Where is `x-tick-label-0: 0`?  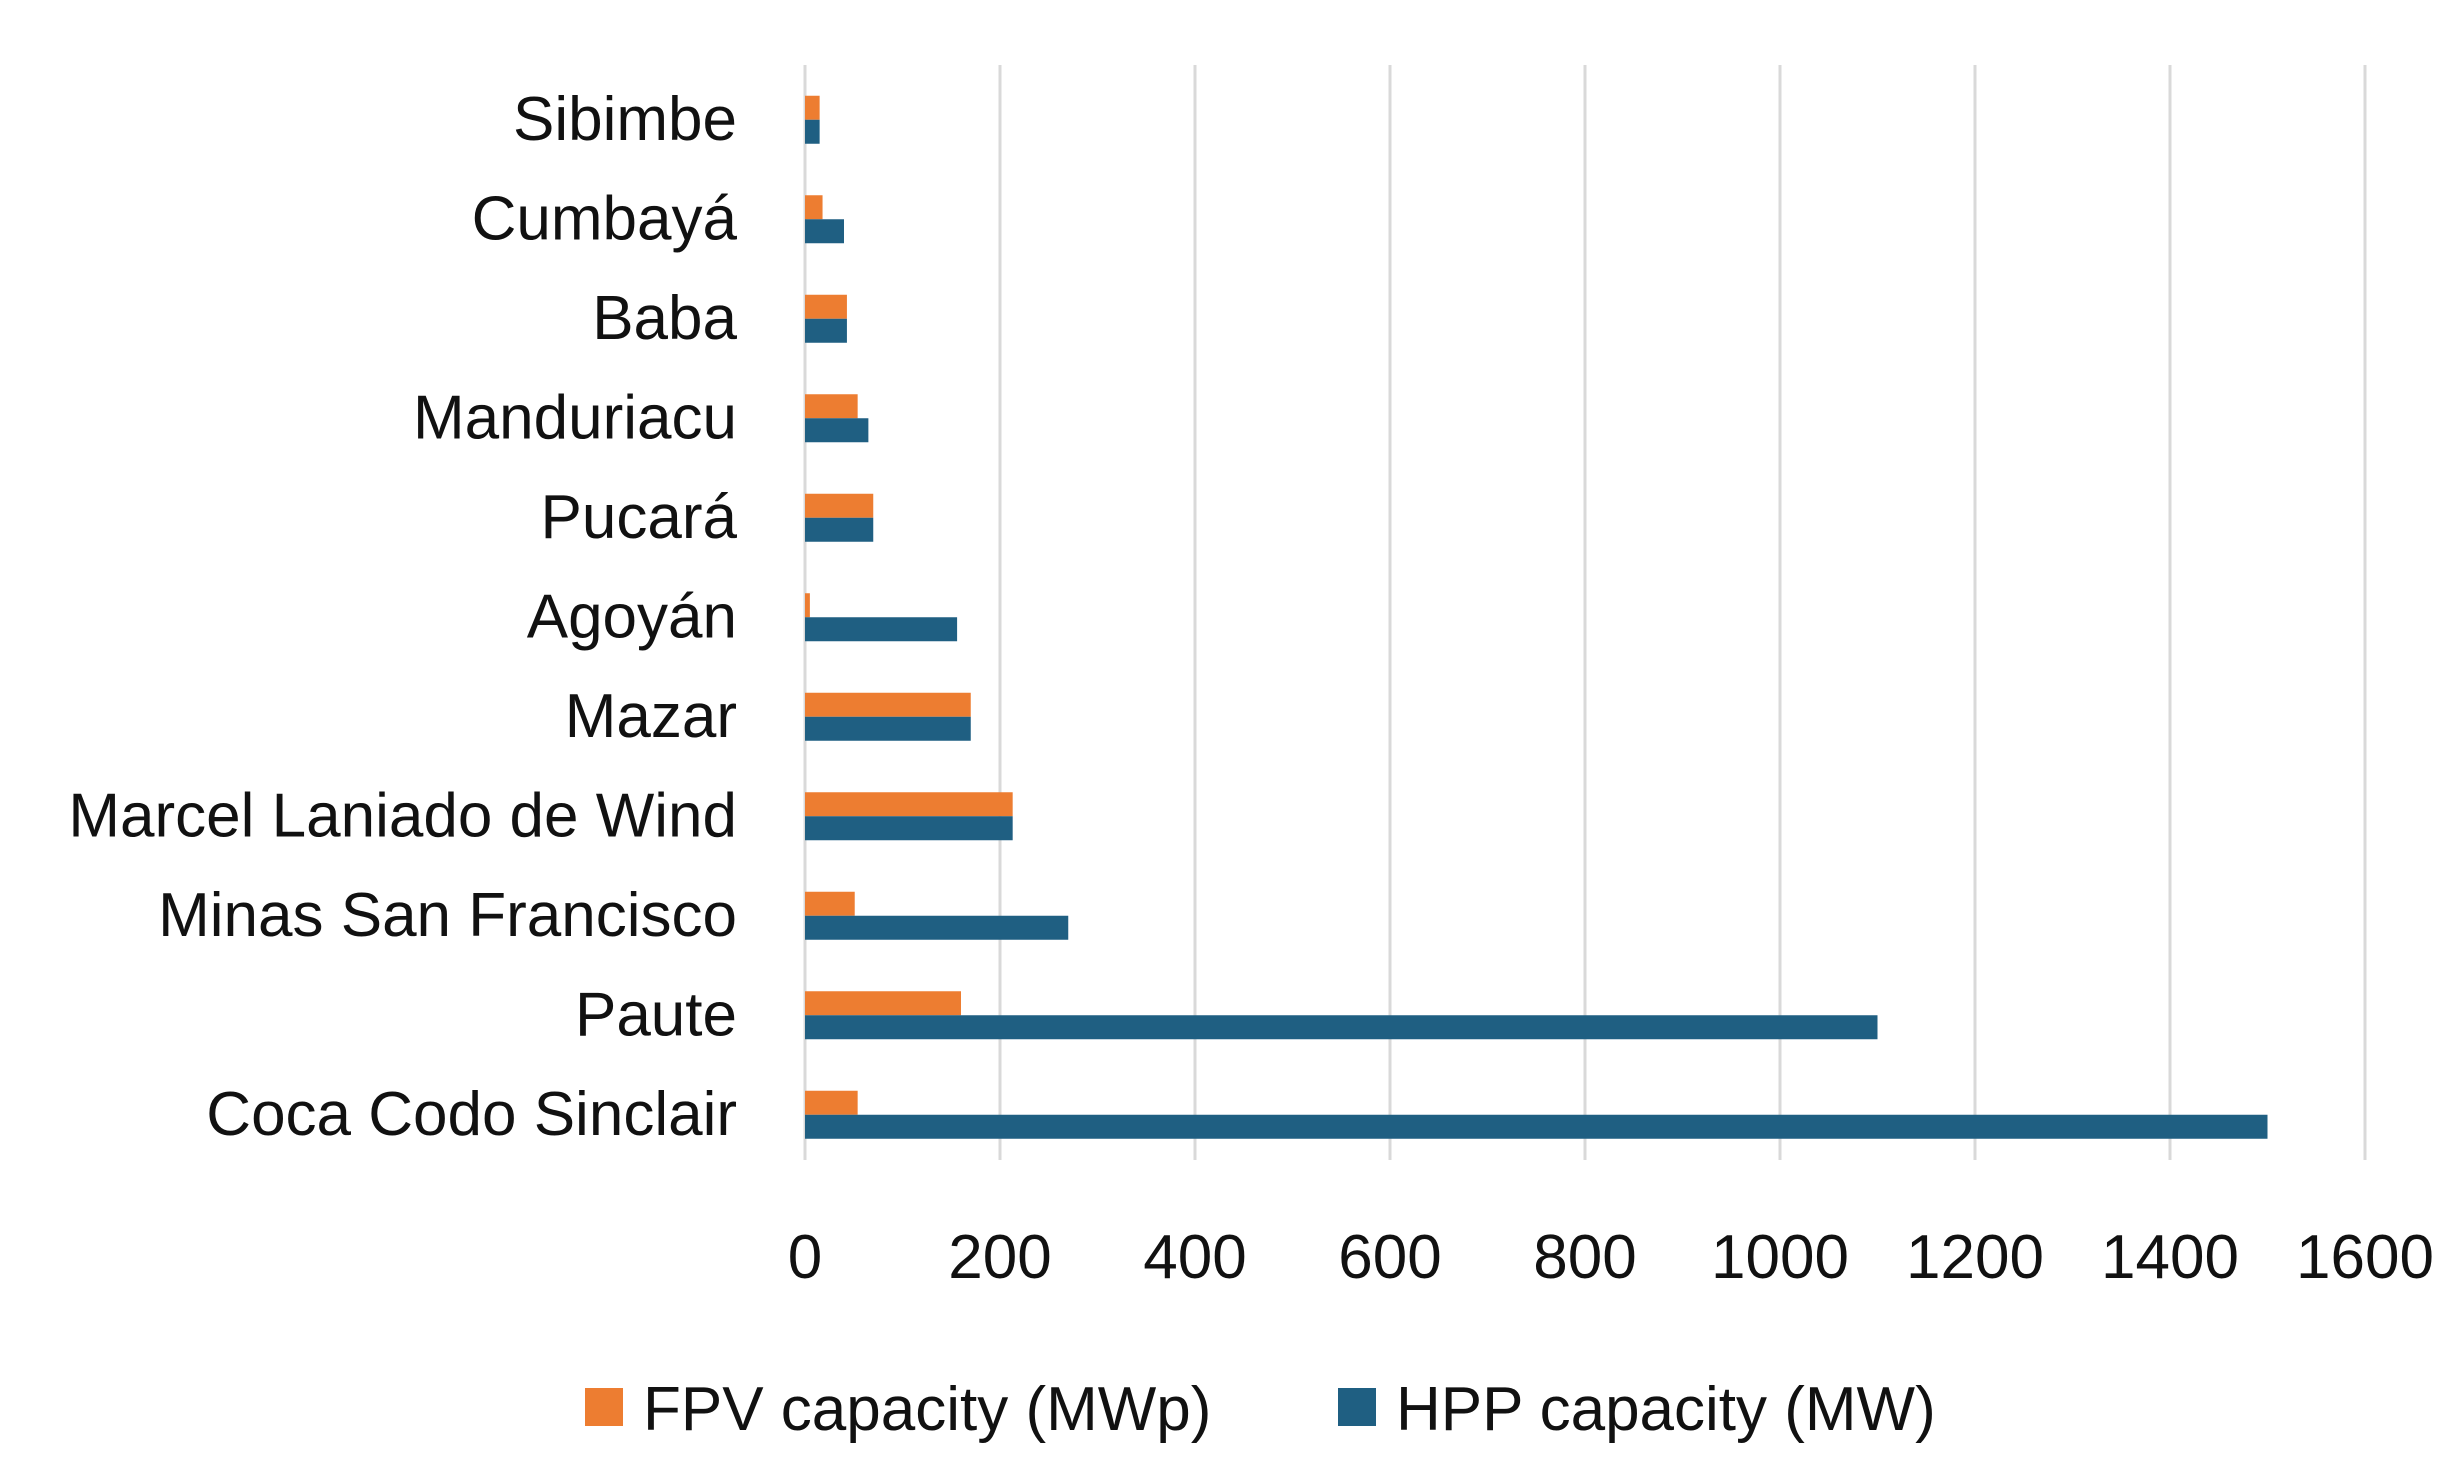
x-tick-label-0: 0 is located at coordinates (805, 1257).